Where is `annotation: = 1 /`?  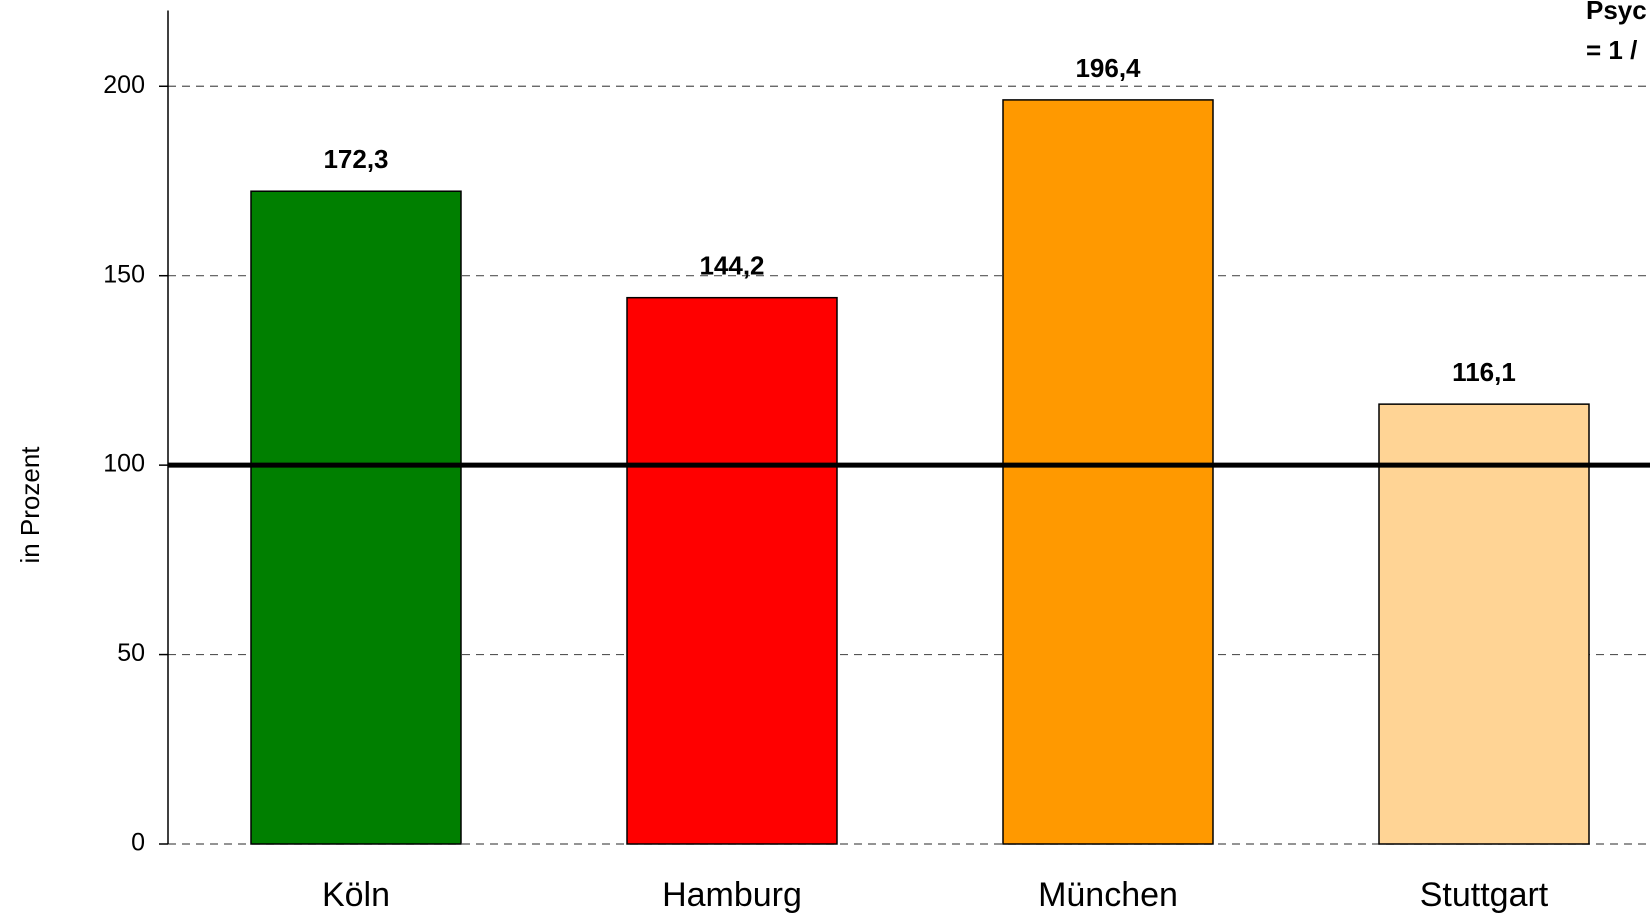
annotation: = 1 / is located at coordinates (1611, 50).